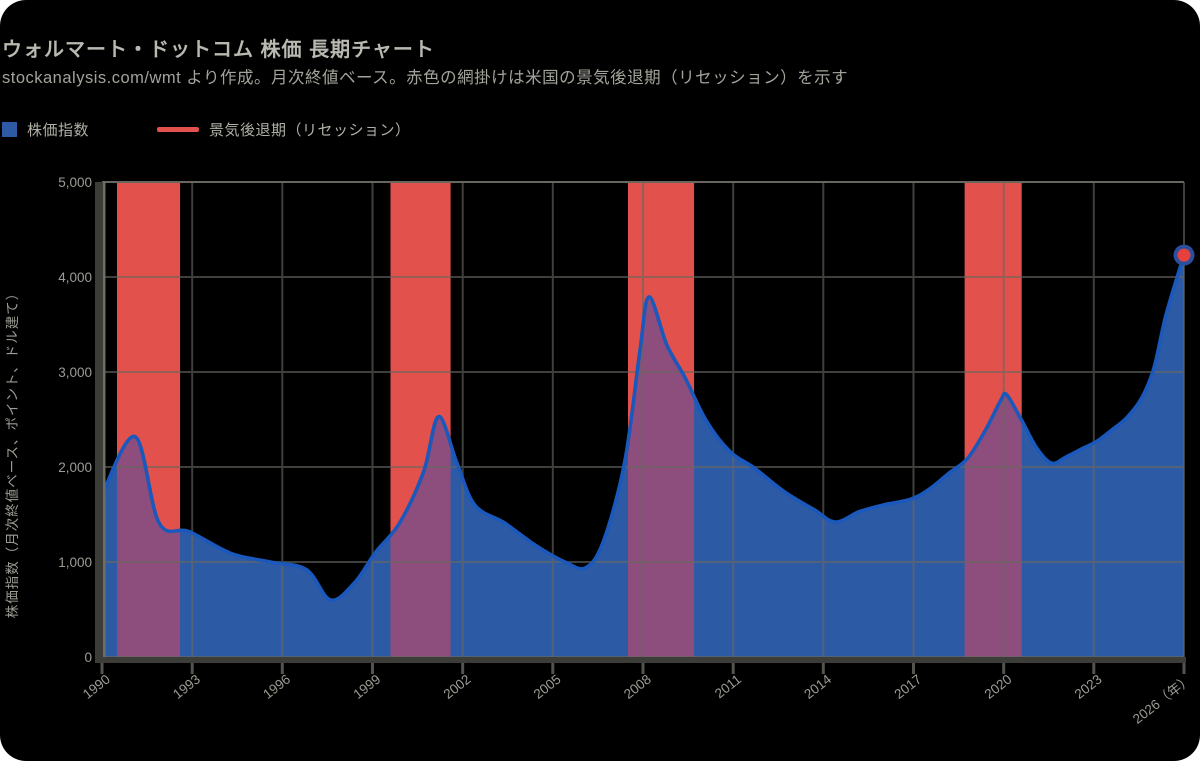 This screenshot has width=1200, height=761. I want to click on svg-text: 1999, so click(366, 687).